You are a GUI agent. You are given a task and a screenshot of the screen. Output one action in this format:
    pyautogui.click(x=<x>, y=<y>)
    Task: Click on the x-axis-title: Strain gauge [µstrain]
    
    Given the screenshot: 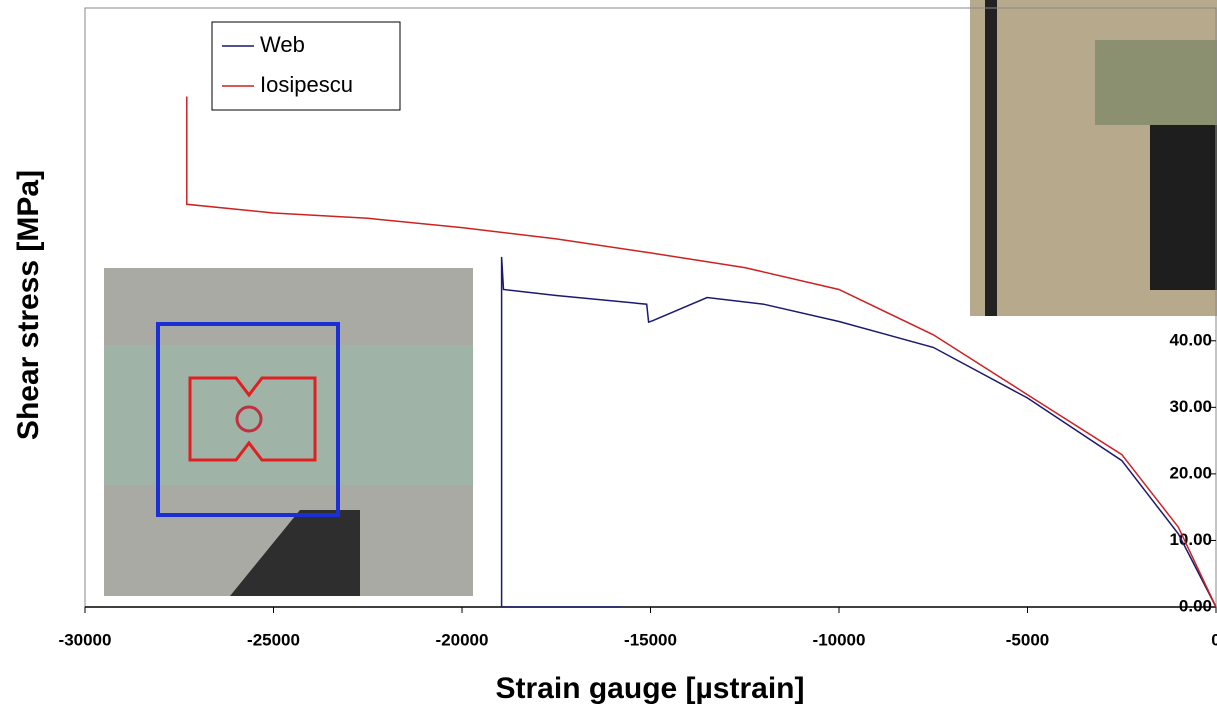 What is the action you would take?
    pyautogui.click(x=650, y=688)
    